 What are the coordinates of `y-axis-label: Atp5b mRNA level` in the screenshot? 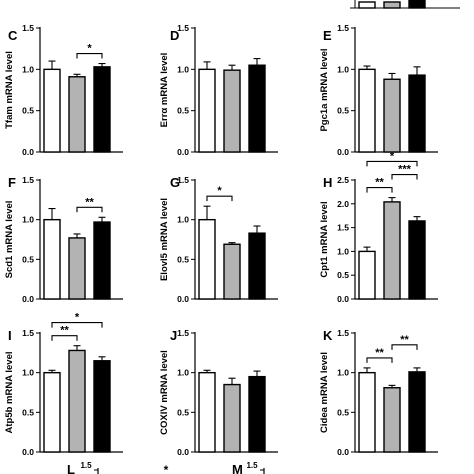 It's located at (9, 393).